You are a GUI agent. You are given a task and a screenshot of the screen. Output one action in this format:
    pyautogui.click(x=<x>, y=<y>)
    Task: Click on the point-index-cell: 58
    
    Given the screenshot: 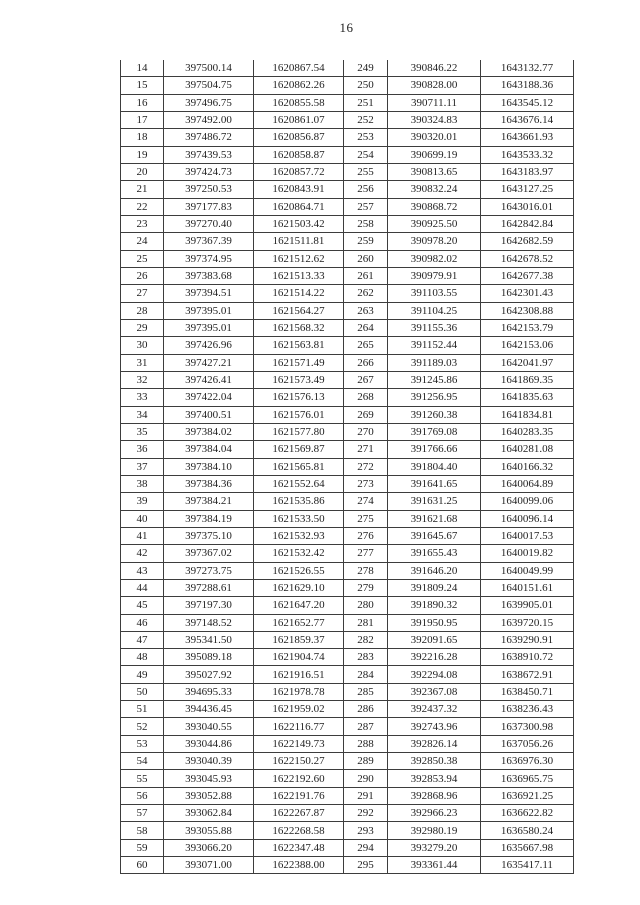 What is the action you would take?
    pyautogui.click(x=142, y=830)
    